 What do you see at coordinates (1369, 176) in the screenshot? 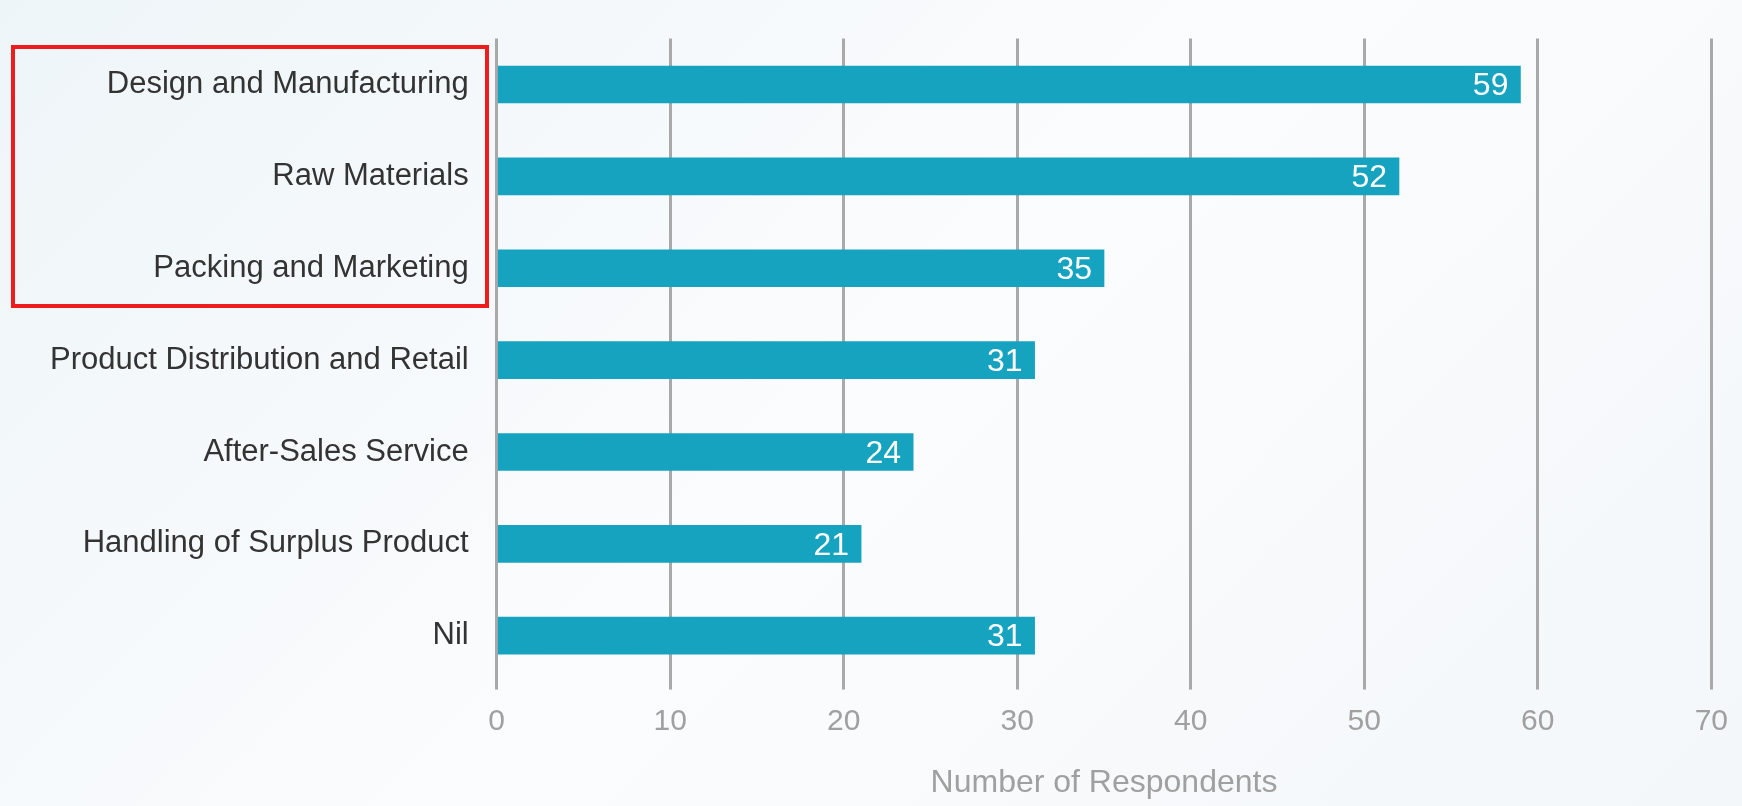
I see `data-label: 52` at bounding box center [1369, 176].